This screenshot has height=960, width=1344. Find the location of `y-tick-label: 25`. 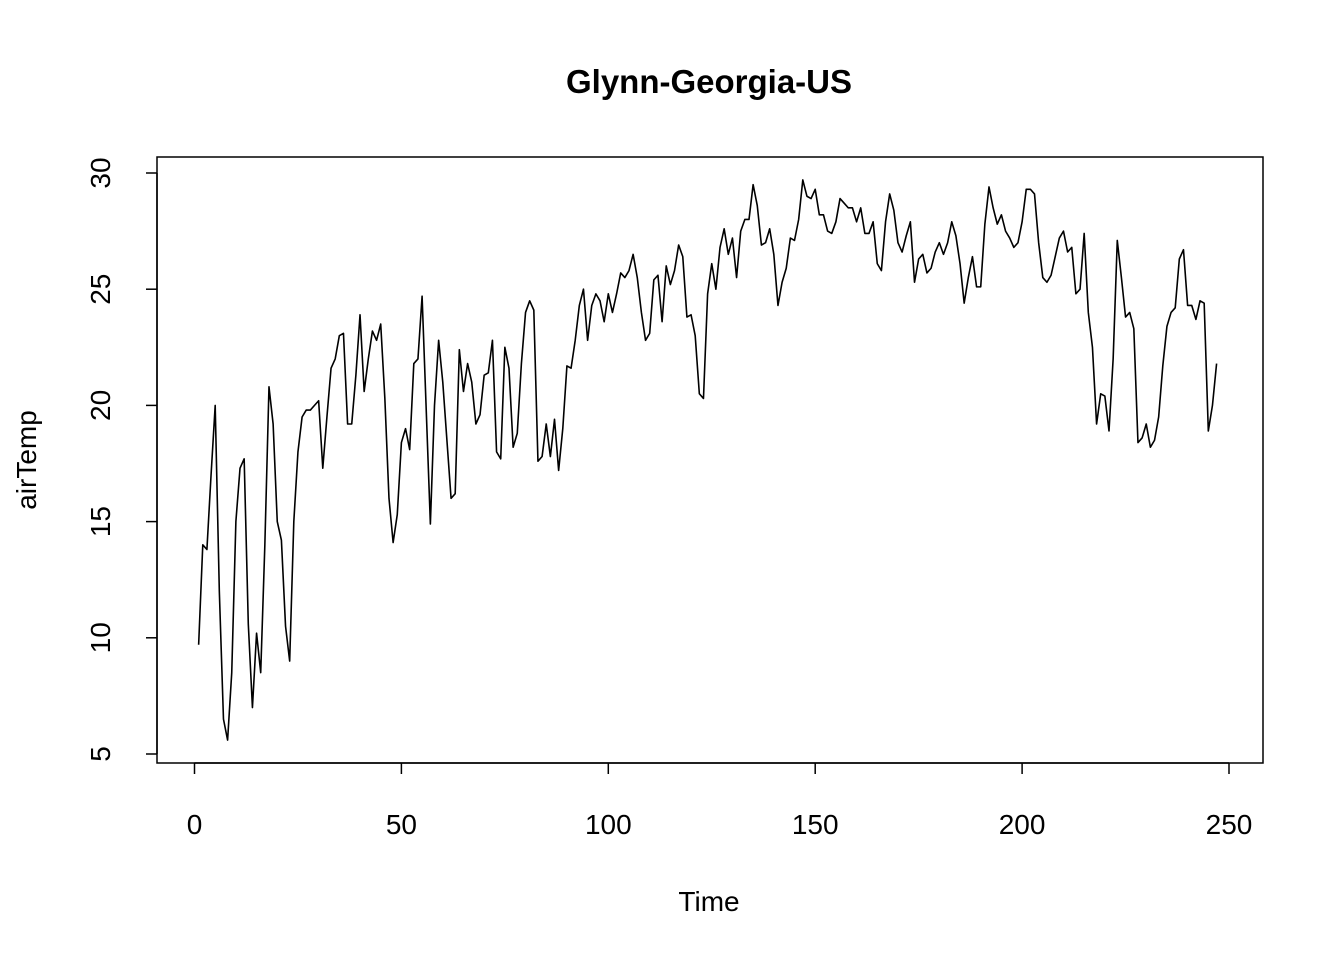

y-tick-label: 25 is located at coordinates (100, 289).